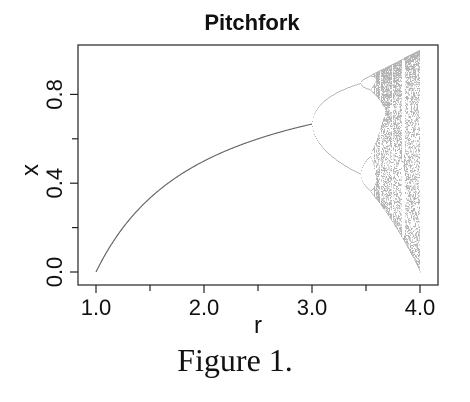 The width and height of the screenshot is (470, 402). Describe the element at coordinates (312, 307) in the screenshot. I see `x-tick-label: 3.0` at that location.